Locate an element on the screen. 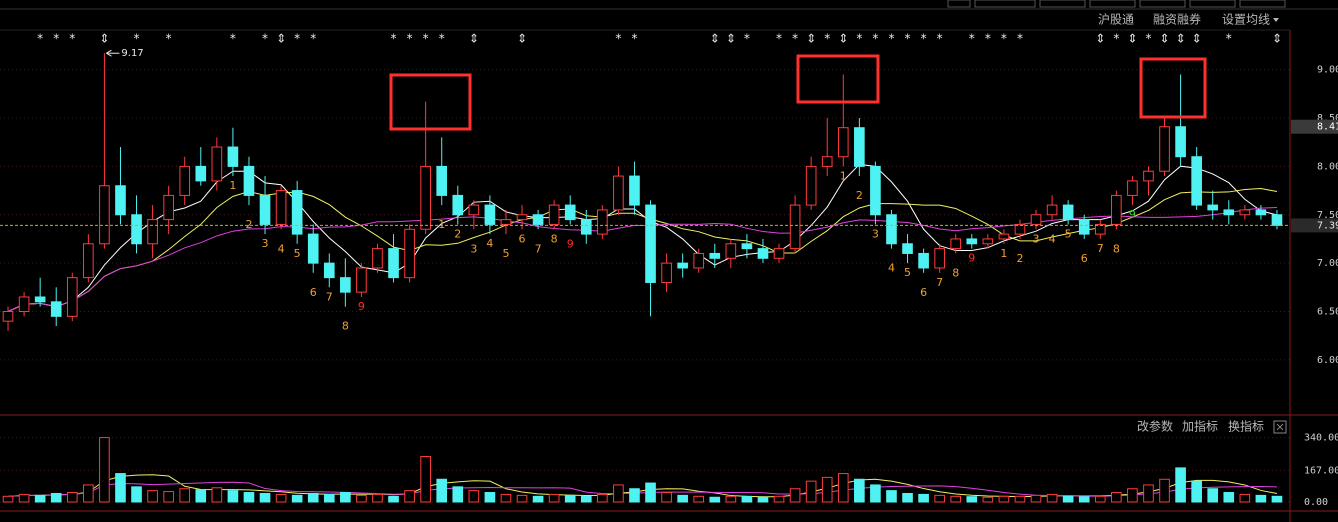 Image resolution: width=1338 pixels, height=522 pixels. indicator-button: 加指标 is located at coordinates (1200, 426).